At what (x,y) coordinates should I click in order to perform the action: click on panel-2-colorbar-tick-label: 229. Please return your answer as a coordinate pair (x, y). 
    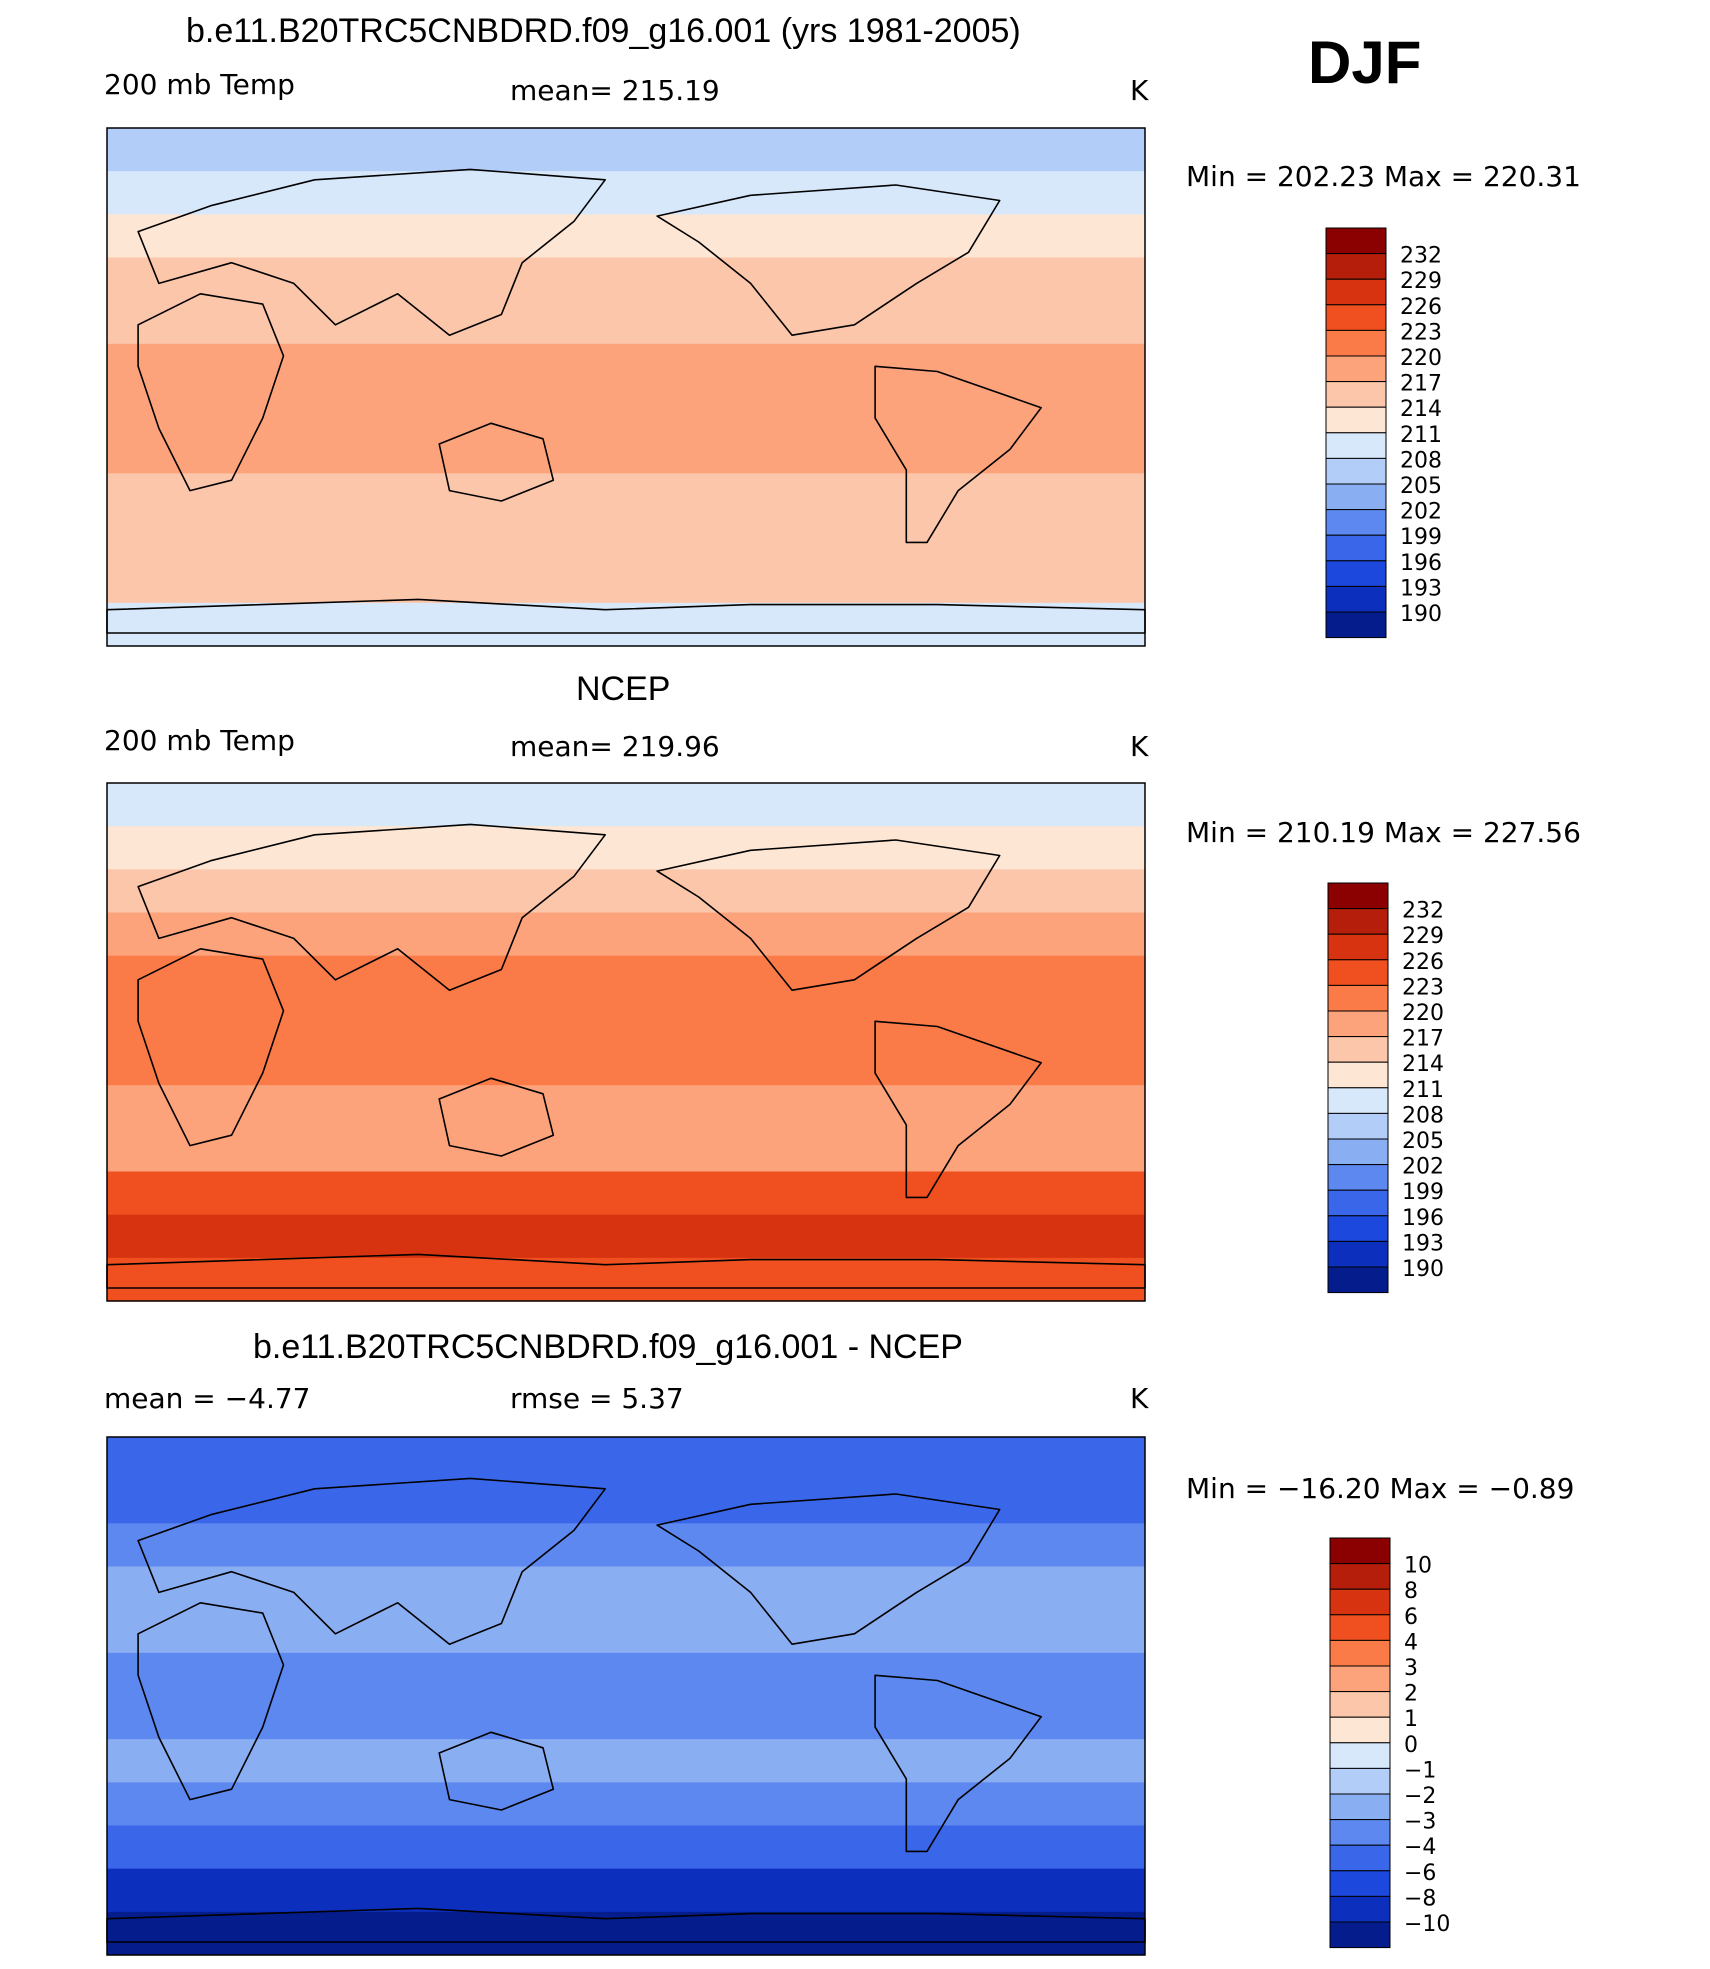
    Looking at the image, I should click on (1423, 936).